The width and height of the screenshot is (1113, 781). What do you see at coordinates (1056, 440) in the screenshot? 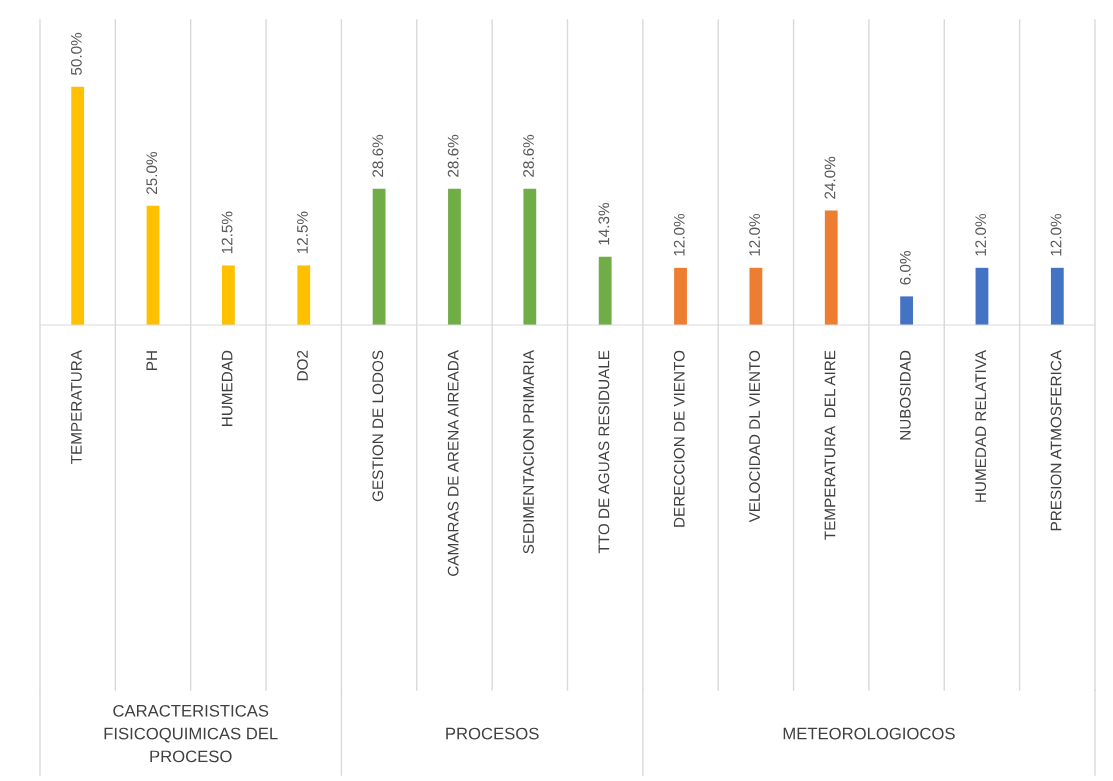
I see `x-tick-label: PRESION ATMOSFERICA` at bounding box center [1056, 440].